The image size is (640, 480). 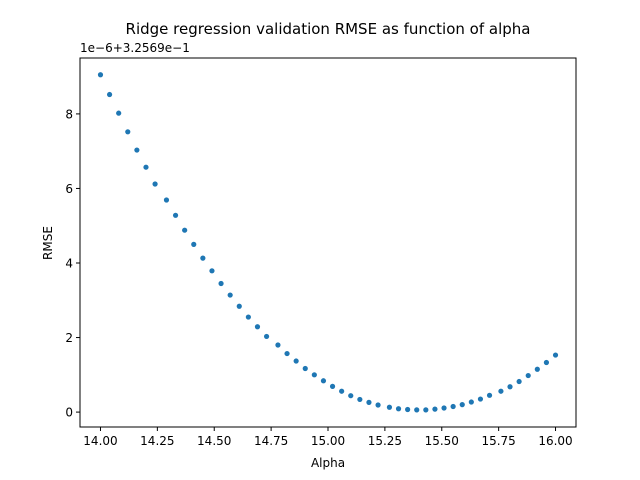 What do you see at coordinates (100, 441) in the screenshot?
I see `x-tick-label: 14.00` at bounding box center [100, 441].